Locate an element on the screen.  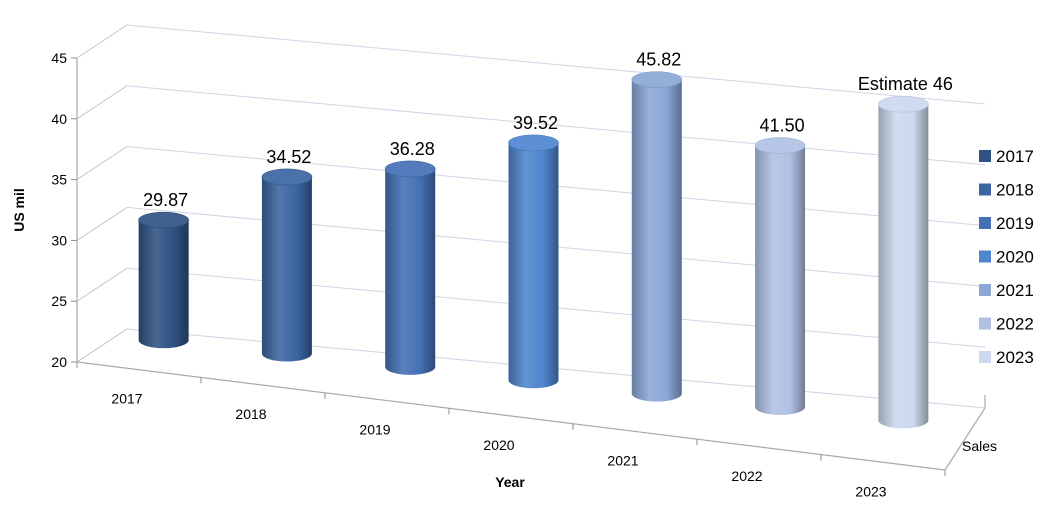
x-tick-label: 2020 is located at coordinates (498, 445).